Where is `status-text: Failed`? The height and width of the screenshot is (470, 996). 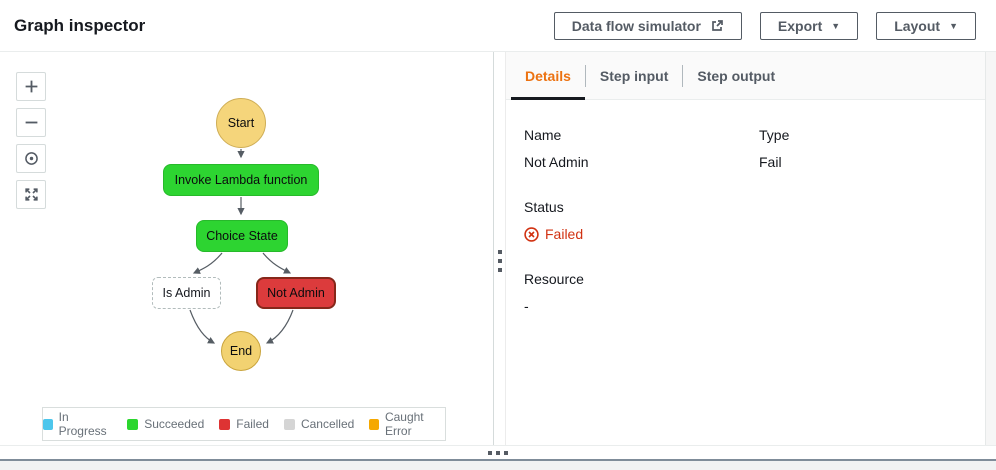 status-text: Failed is located at coordinates (564, 234).